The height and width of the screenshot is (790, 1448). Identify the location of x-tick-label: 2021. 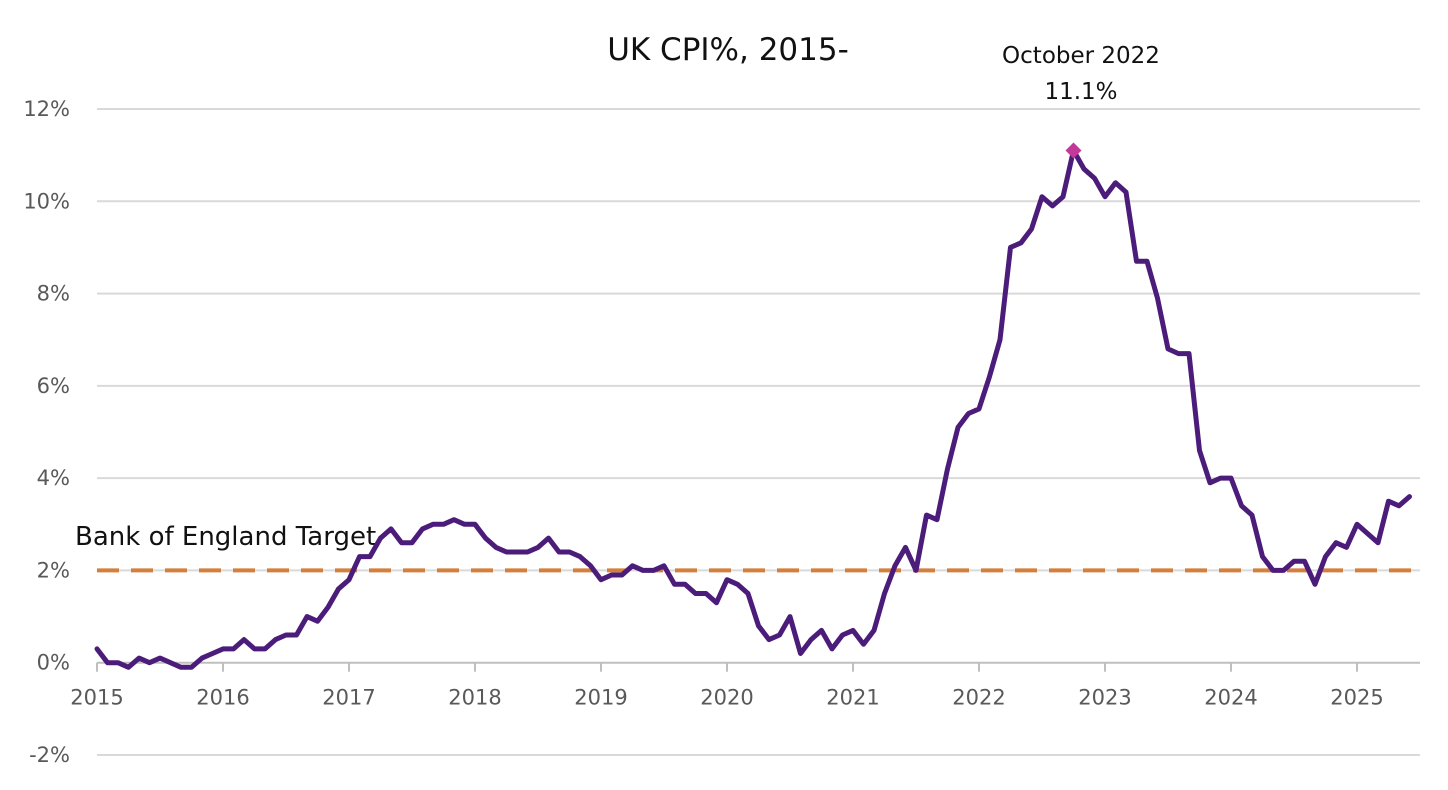
(852, 698).